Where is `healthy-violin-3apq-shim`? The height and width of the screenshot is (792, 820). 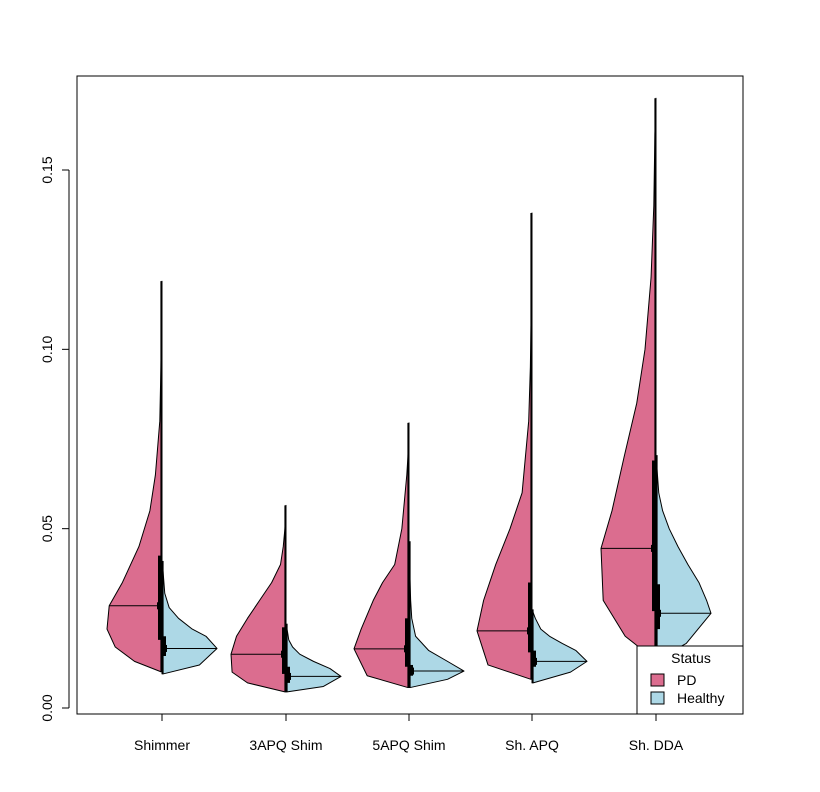
healthy-violin-3apq-shim is located at coordinates (313, 658).